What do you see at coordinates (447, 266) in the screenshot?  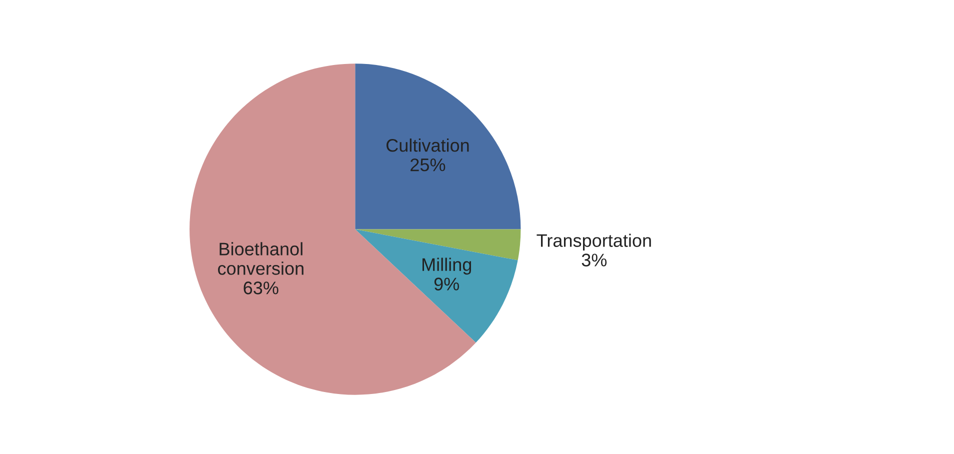 I see `slice-label: Milling` at bounding box center [447, 266].